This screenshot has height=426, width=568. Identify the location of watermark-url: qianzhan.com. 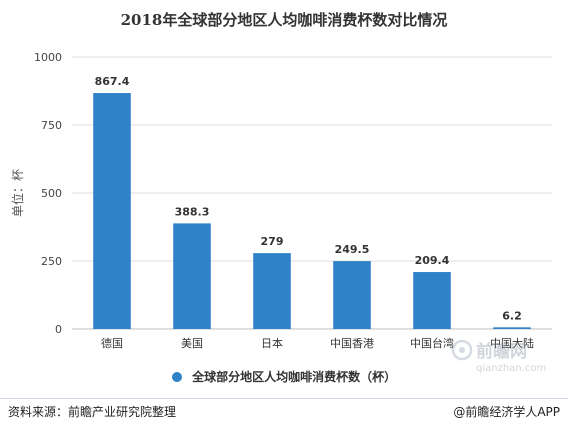
(511, 368).